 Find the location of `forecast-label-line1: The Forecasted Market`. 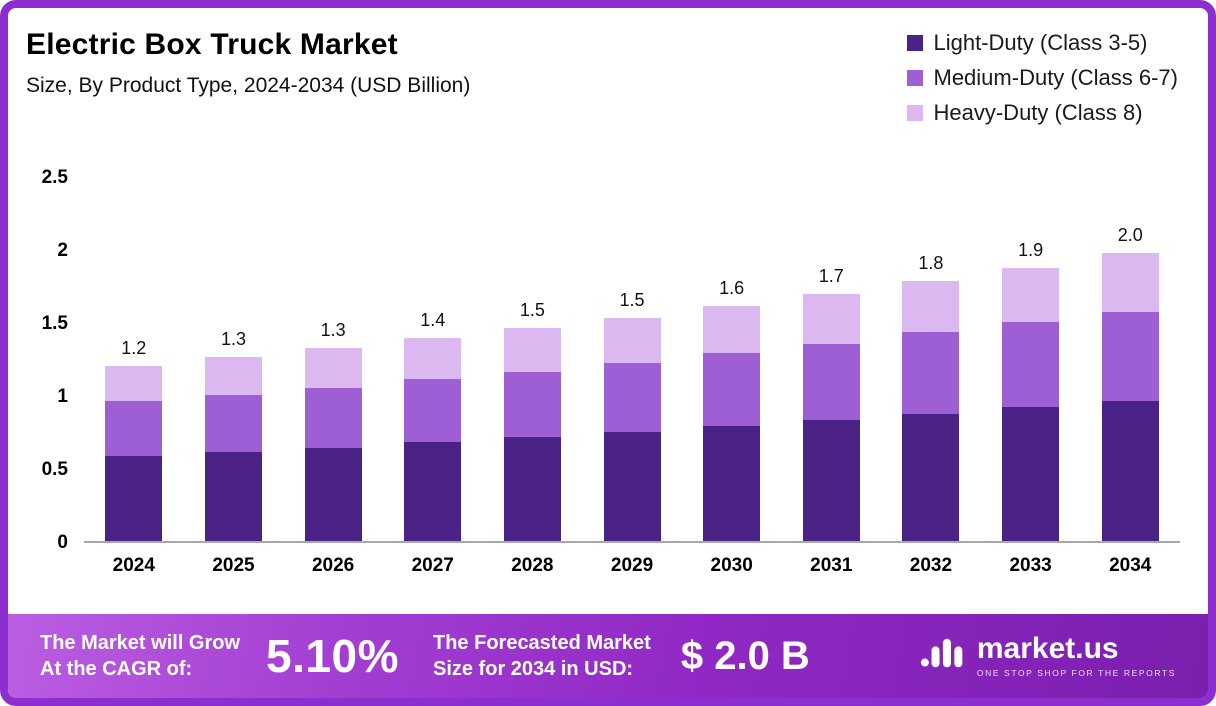

forecast-label-line1: The Forecasted Market is located at coordinates (541, 643).